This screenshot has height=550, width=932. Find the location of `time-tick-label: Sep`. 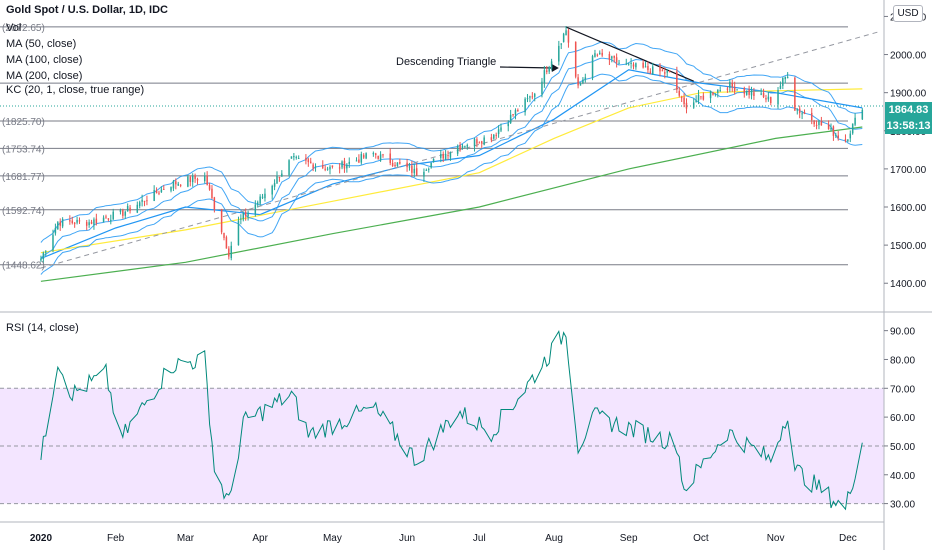

time-tick-label: Sep is located at coordinates (629, 538).